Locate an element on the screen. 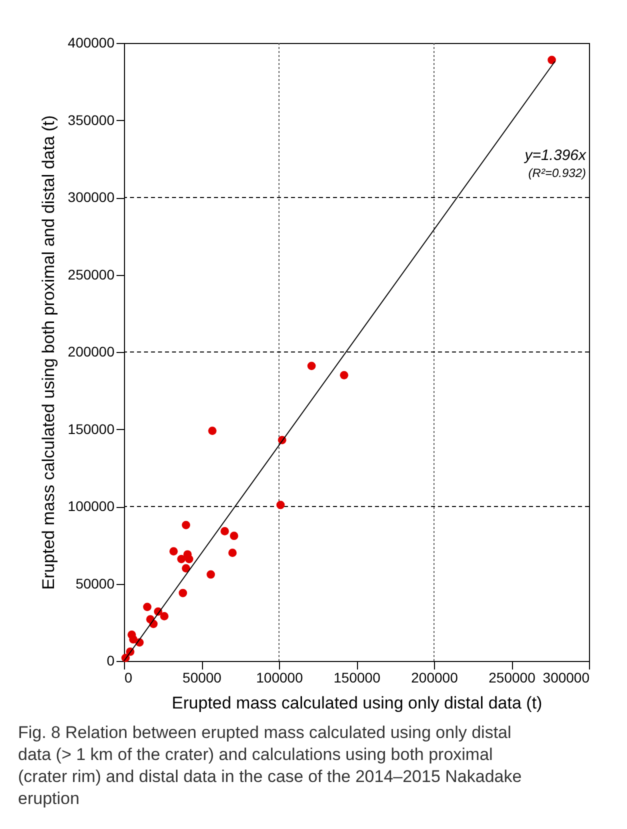  y-tick-label: 100000 is located at coordinates (91, 506).